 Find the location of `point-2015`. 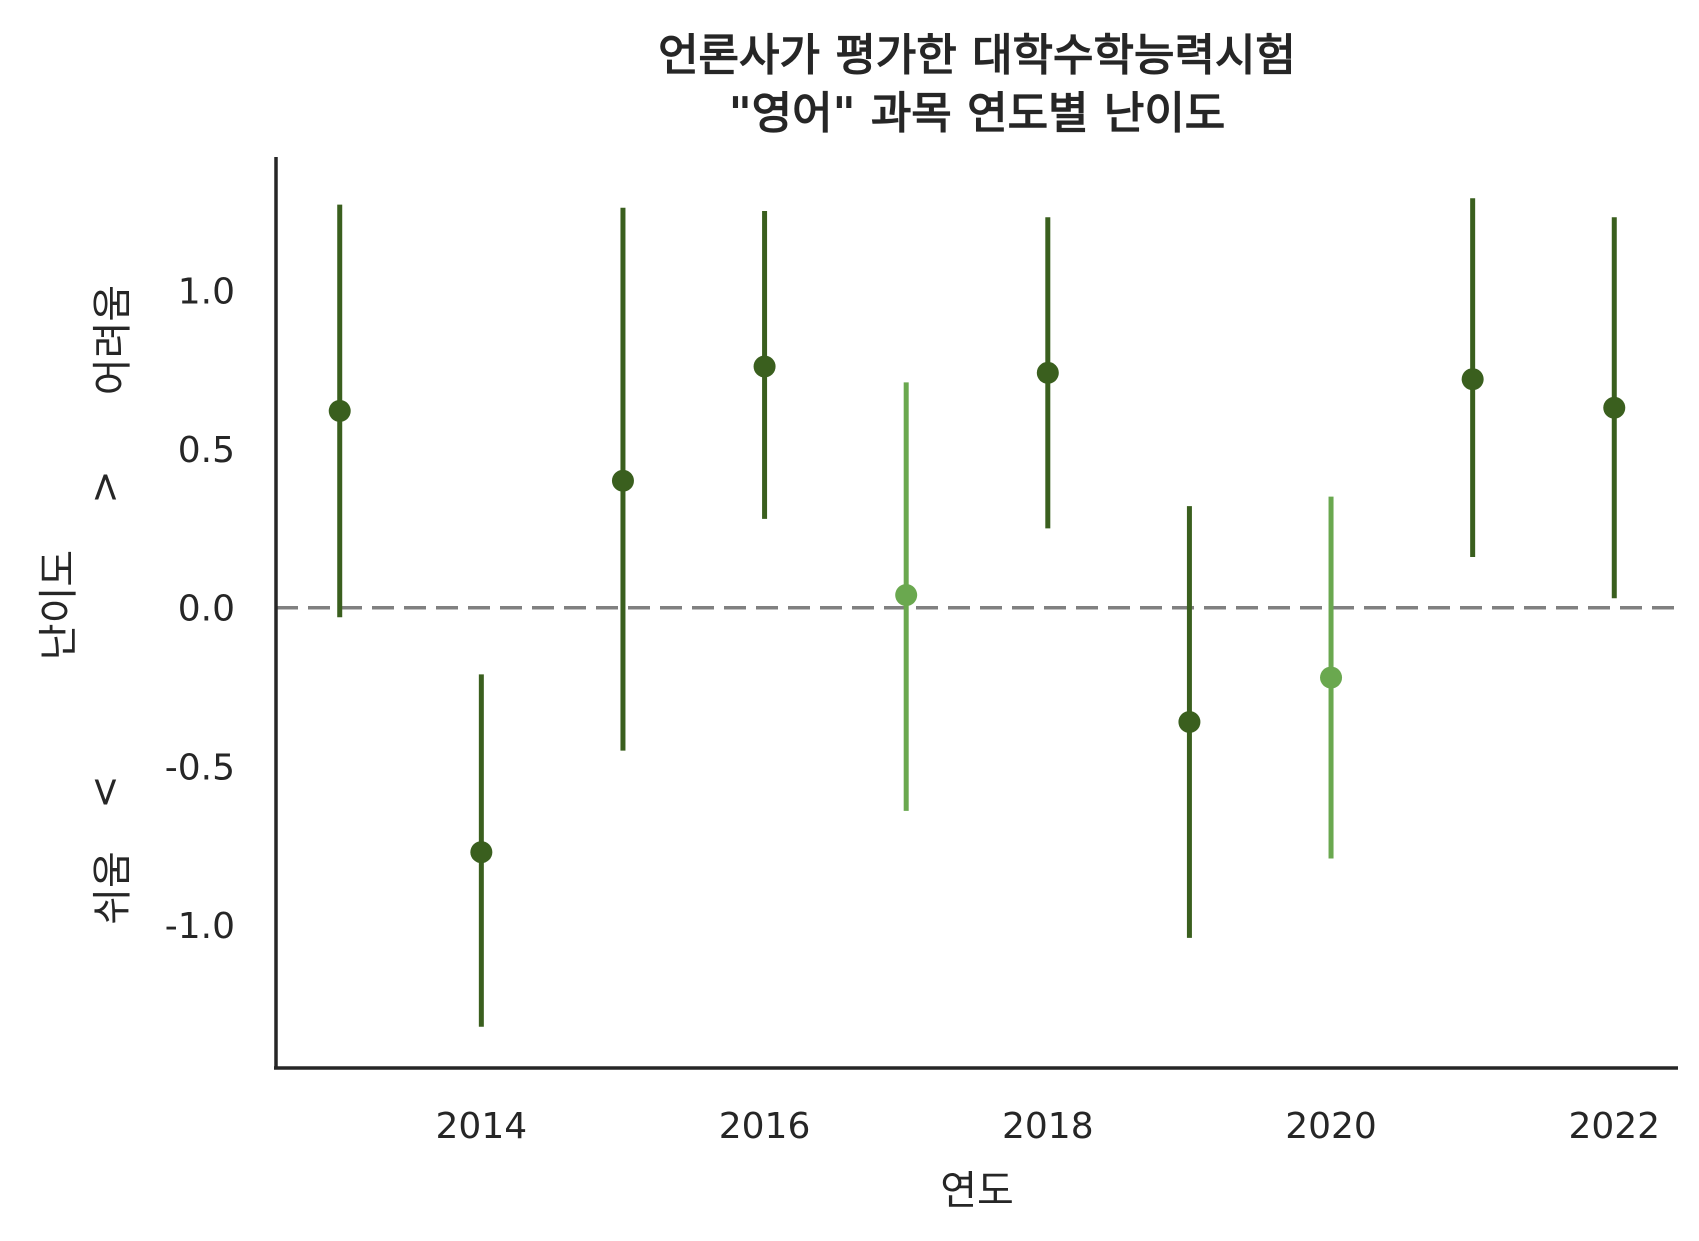

point-2015 is located at coordinates (622, 480).